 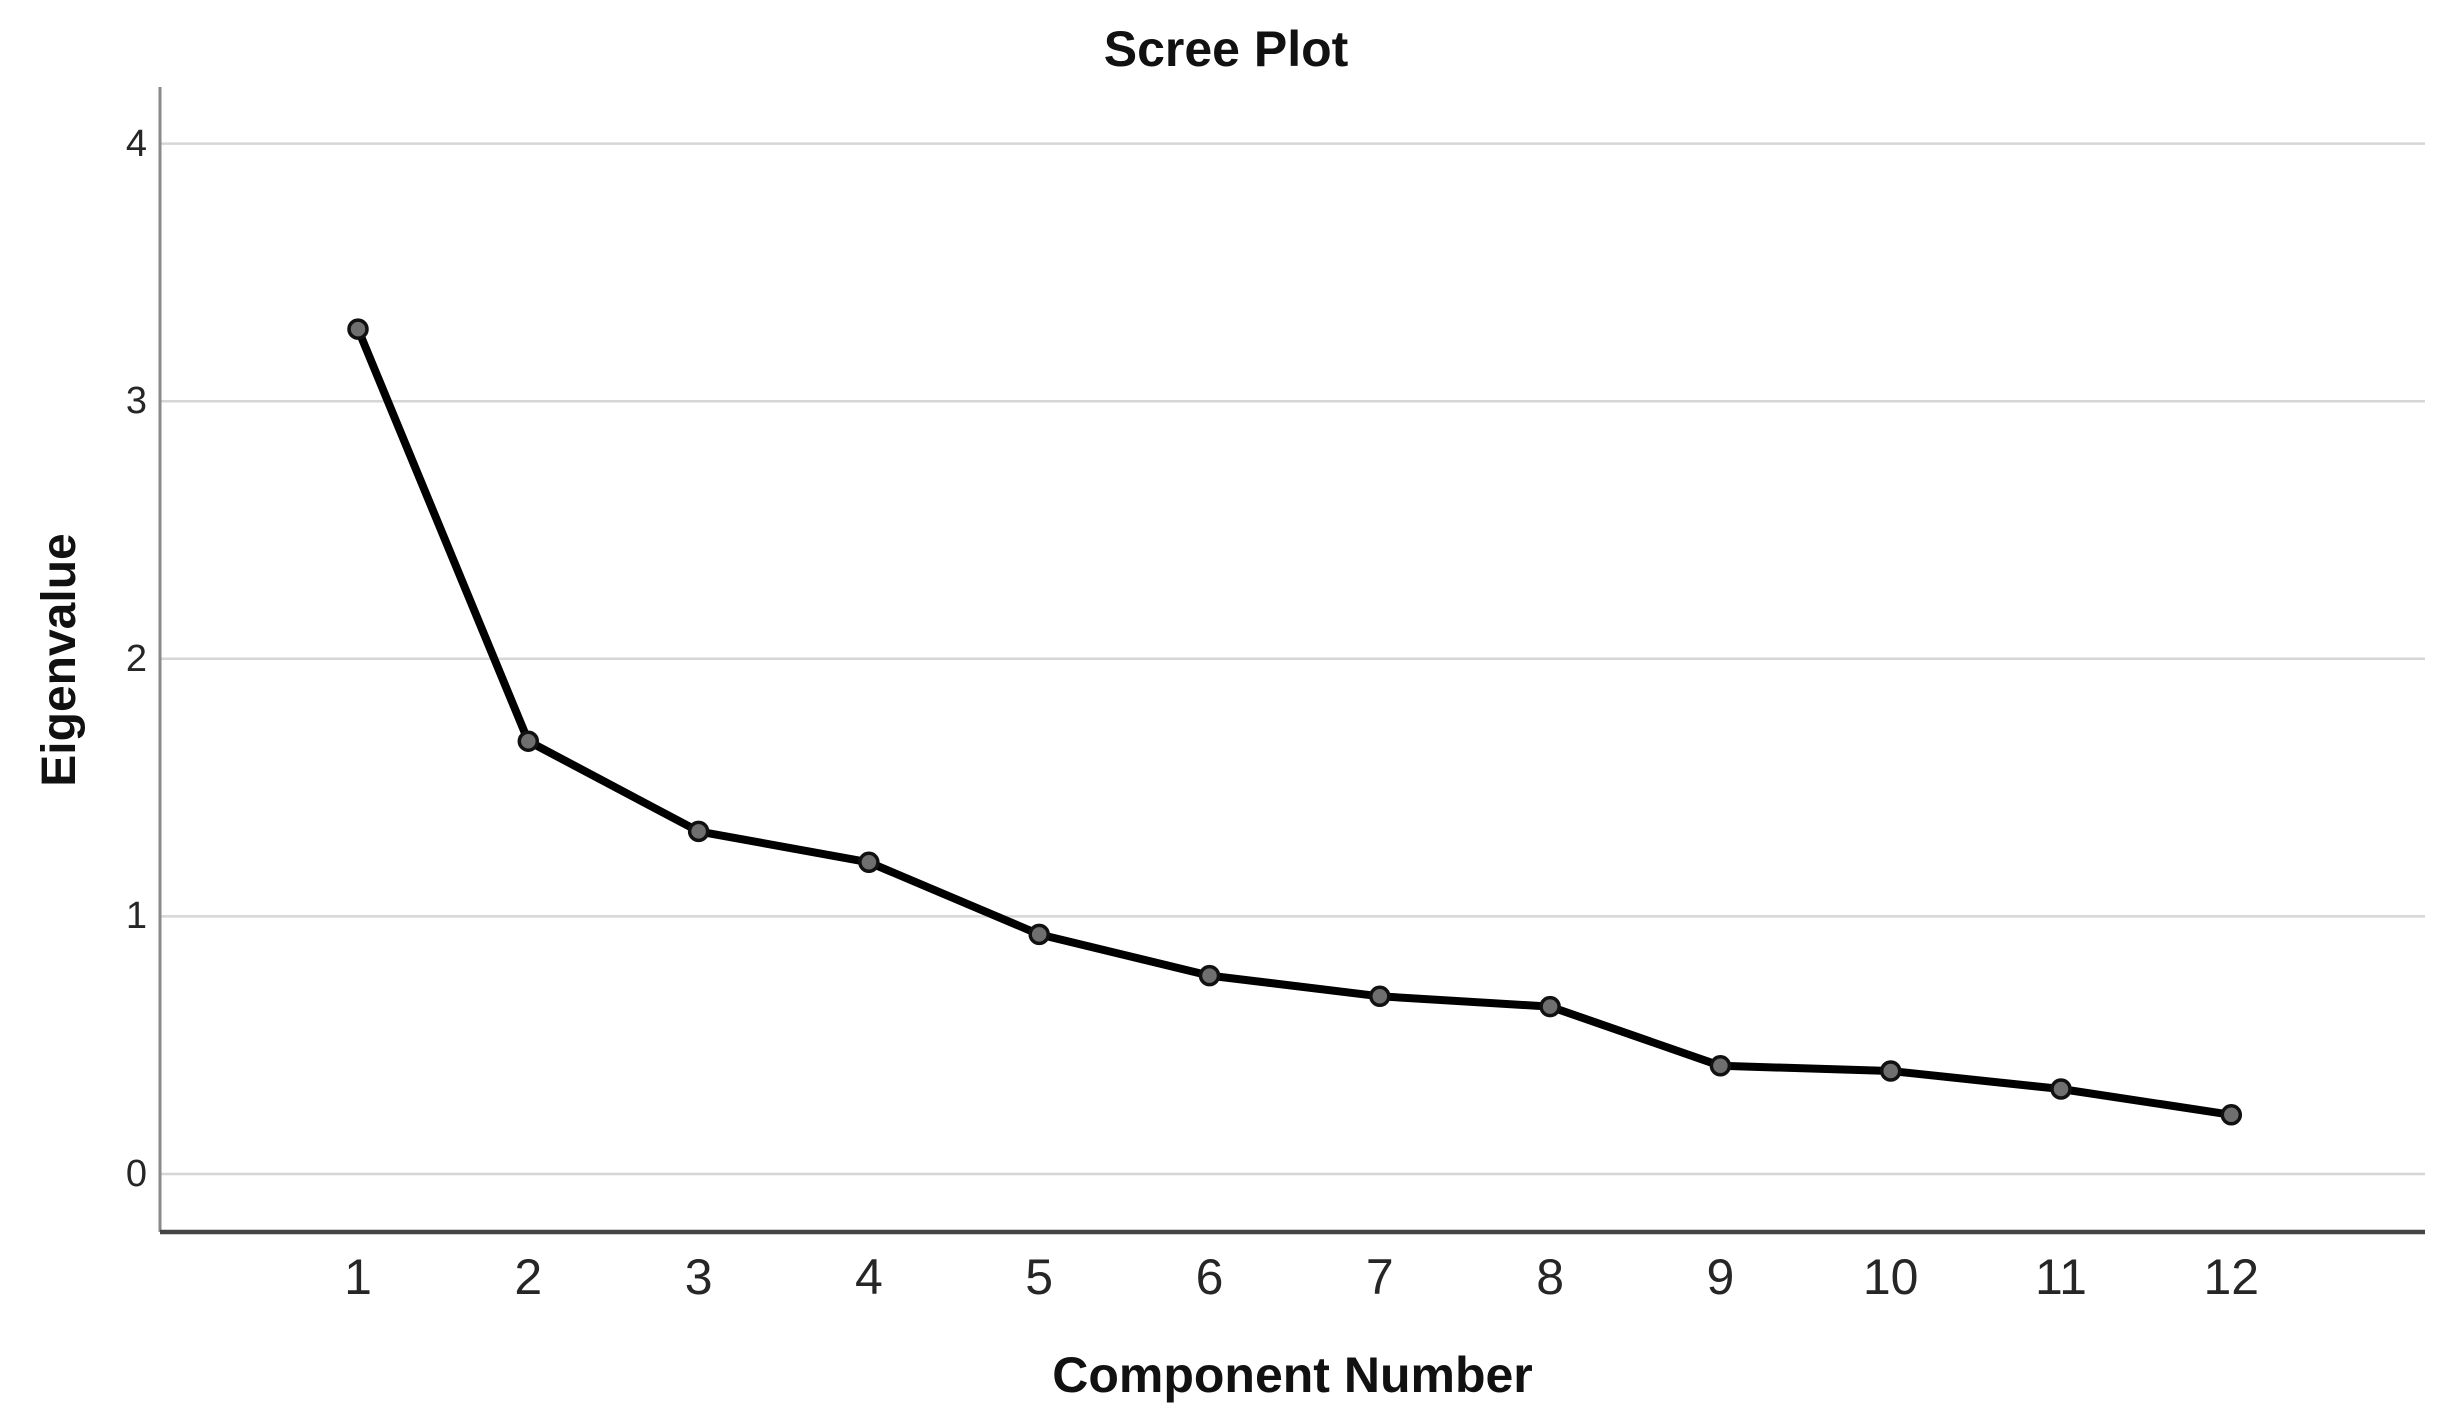 I want to click on x-tick-label-11: 11, so click(x=2061, y=1277).